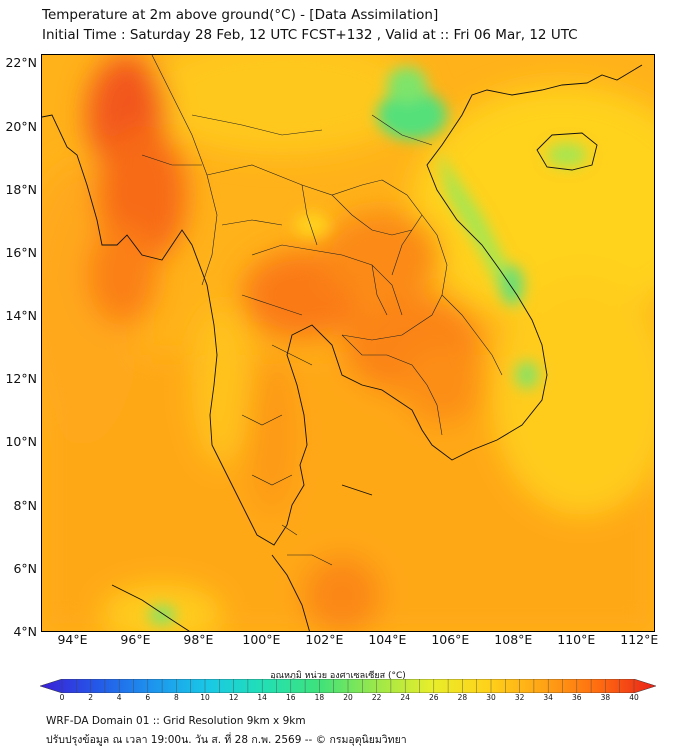 This screenshot has width=676, height=756. I want to click on colorbar-tick-label: 24, so click(405, 697).